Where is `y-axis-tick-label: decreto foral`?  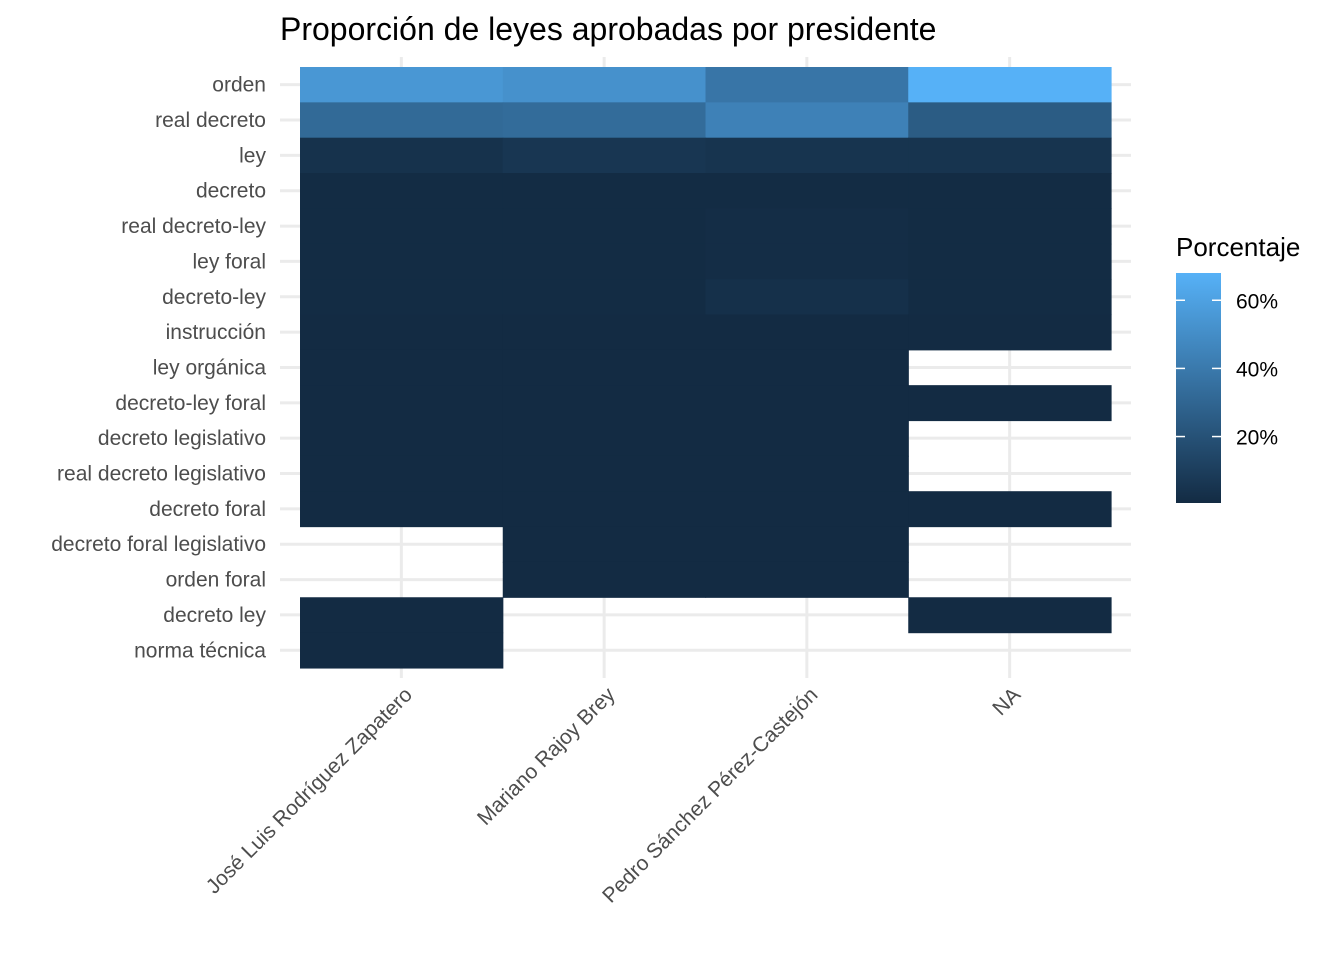
y-axis-tick-label: decreto foral is located at coordinates (207, 509).